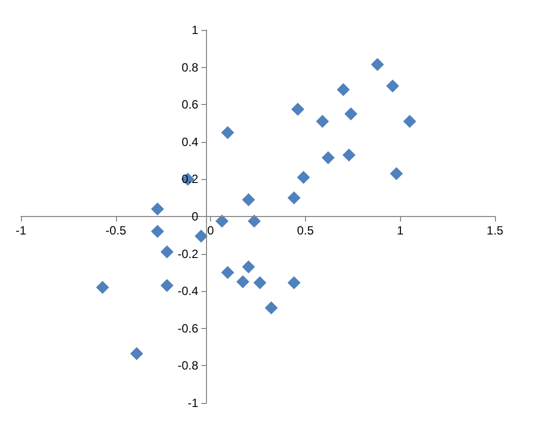 This screenshot has width=537, height=434. What do you see at coordinates (190, 141) in the screenshot?
I see `y-tick-label: 0.4` at bounding box center [190, 141].